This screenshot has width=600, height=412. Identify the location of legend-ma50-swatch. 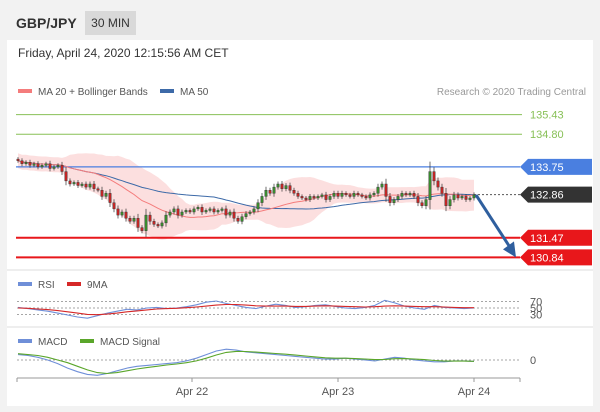
(167, 91).